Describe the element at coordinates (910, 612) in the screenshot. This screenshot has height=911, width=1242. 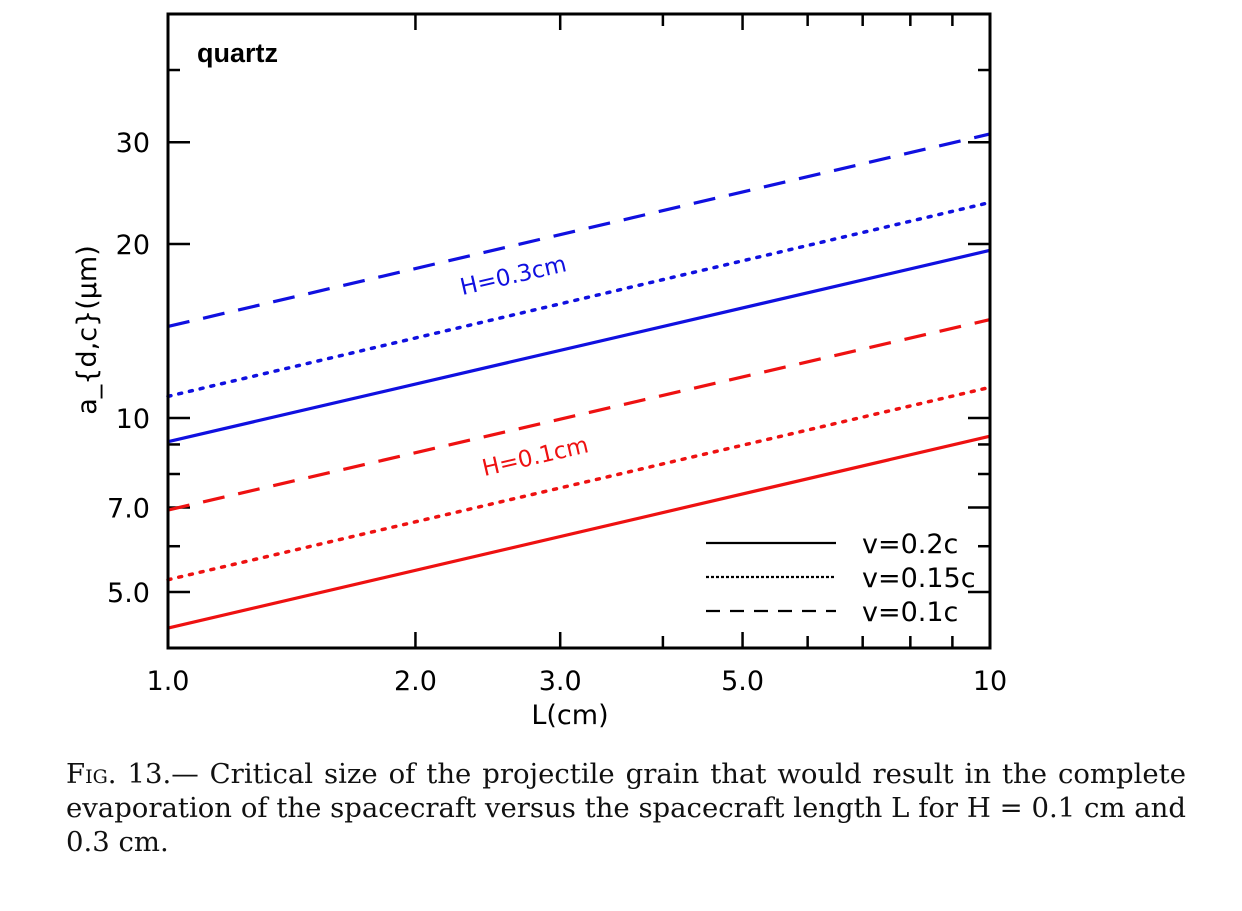
I see `legend-label: v=0.1c` at that location.